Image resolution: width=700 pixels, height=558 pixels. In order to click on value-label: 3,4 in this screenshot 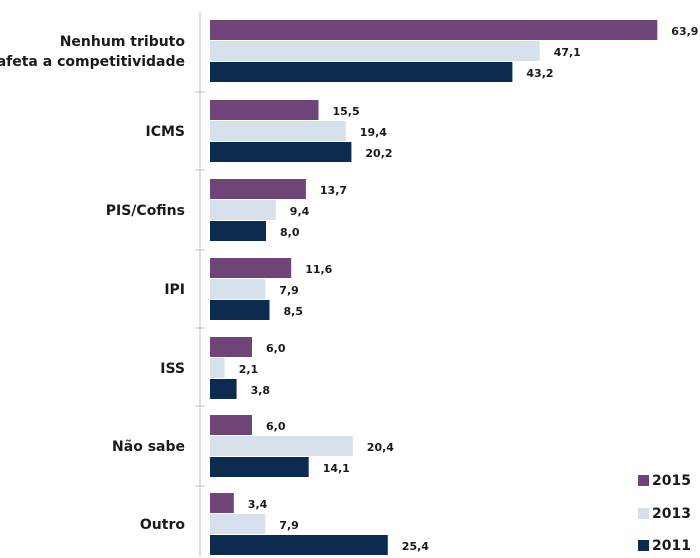, I will do `click(258, 504)`.